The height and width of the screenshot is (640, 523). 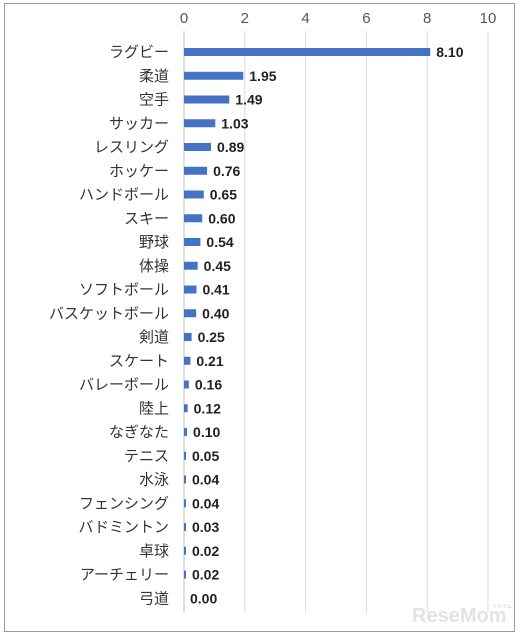 What do you see at coordinates (226, 171) in the screenshot?
I see `data-label: 0.76` at bounding box center [226, 171].